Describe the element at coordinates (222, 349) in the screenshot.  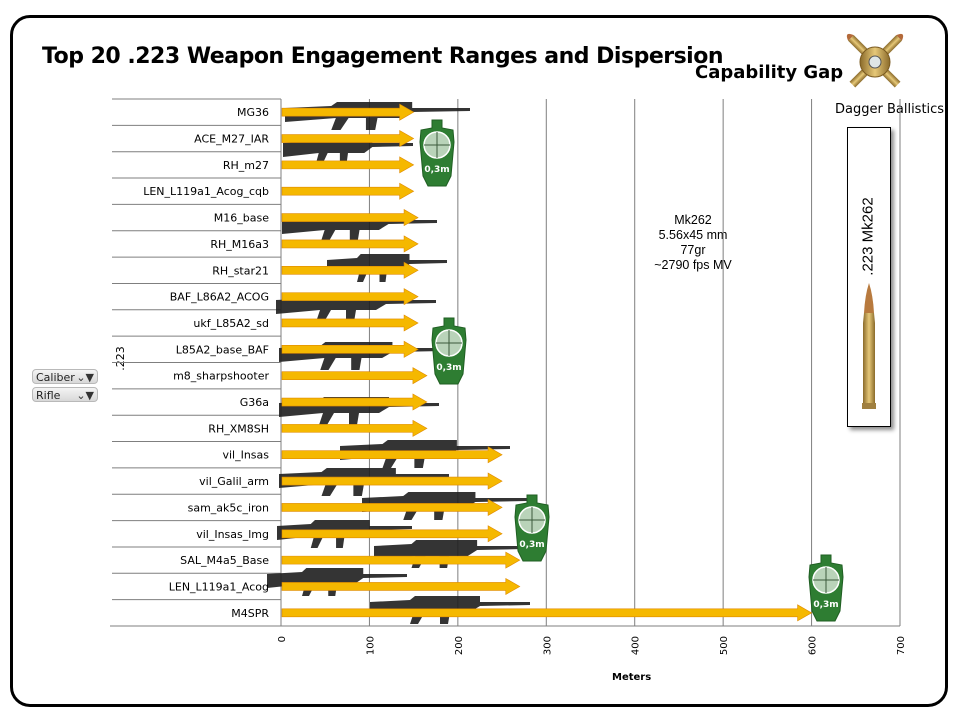
I see `category-label: L85A2_base_BAF` at that location.